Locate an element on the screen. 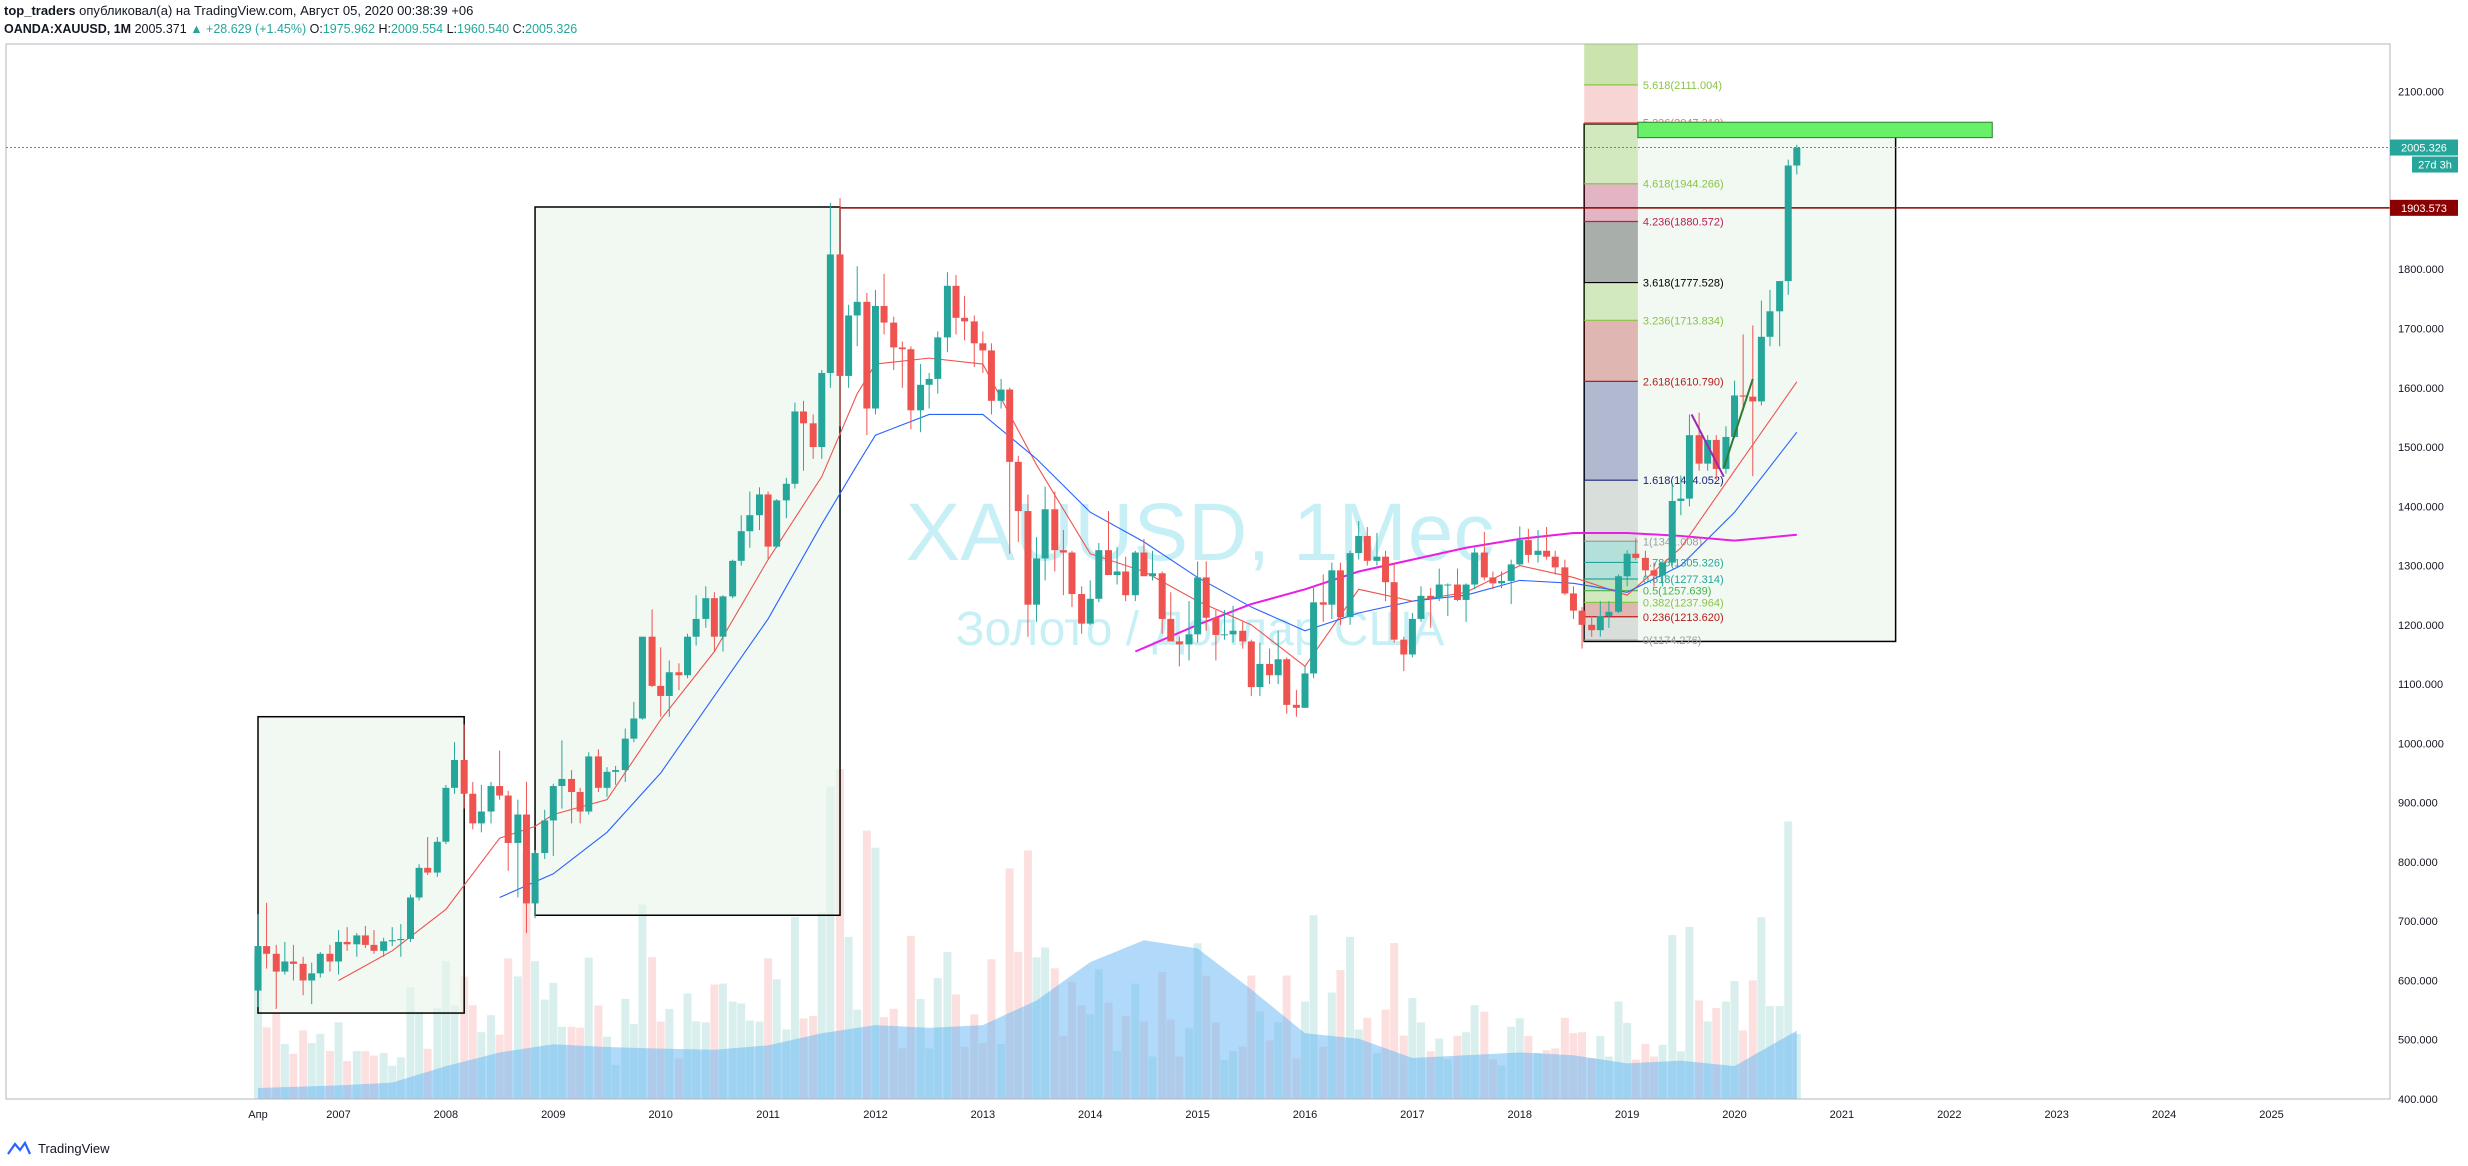  x-tick-label: 2018 is located at coordinates (1520, 1115).